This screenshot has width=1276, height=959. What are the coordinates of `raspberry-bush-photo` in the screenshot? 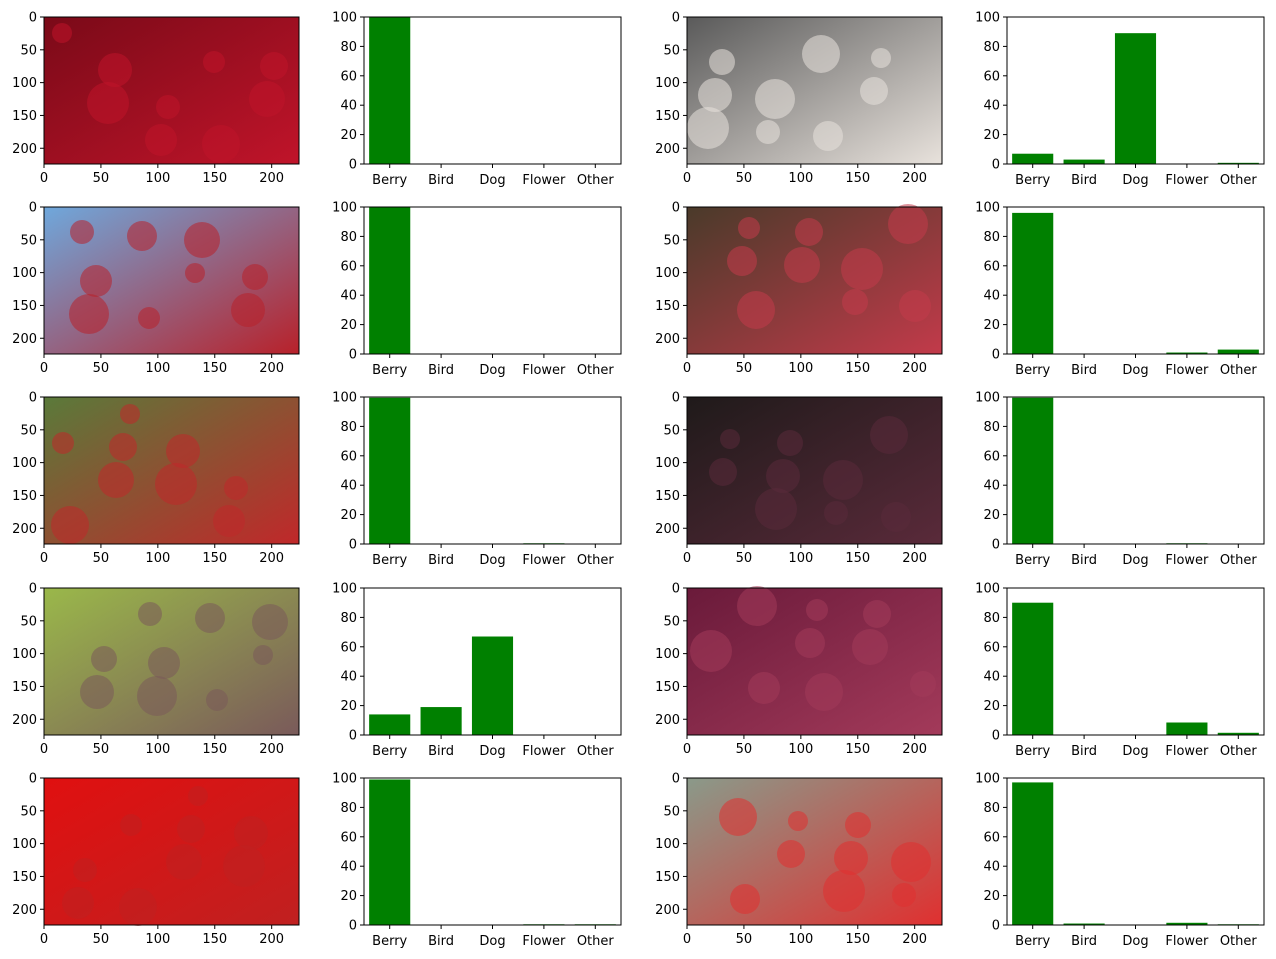 It's located at (814, 279).